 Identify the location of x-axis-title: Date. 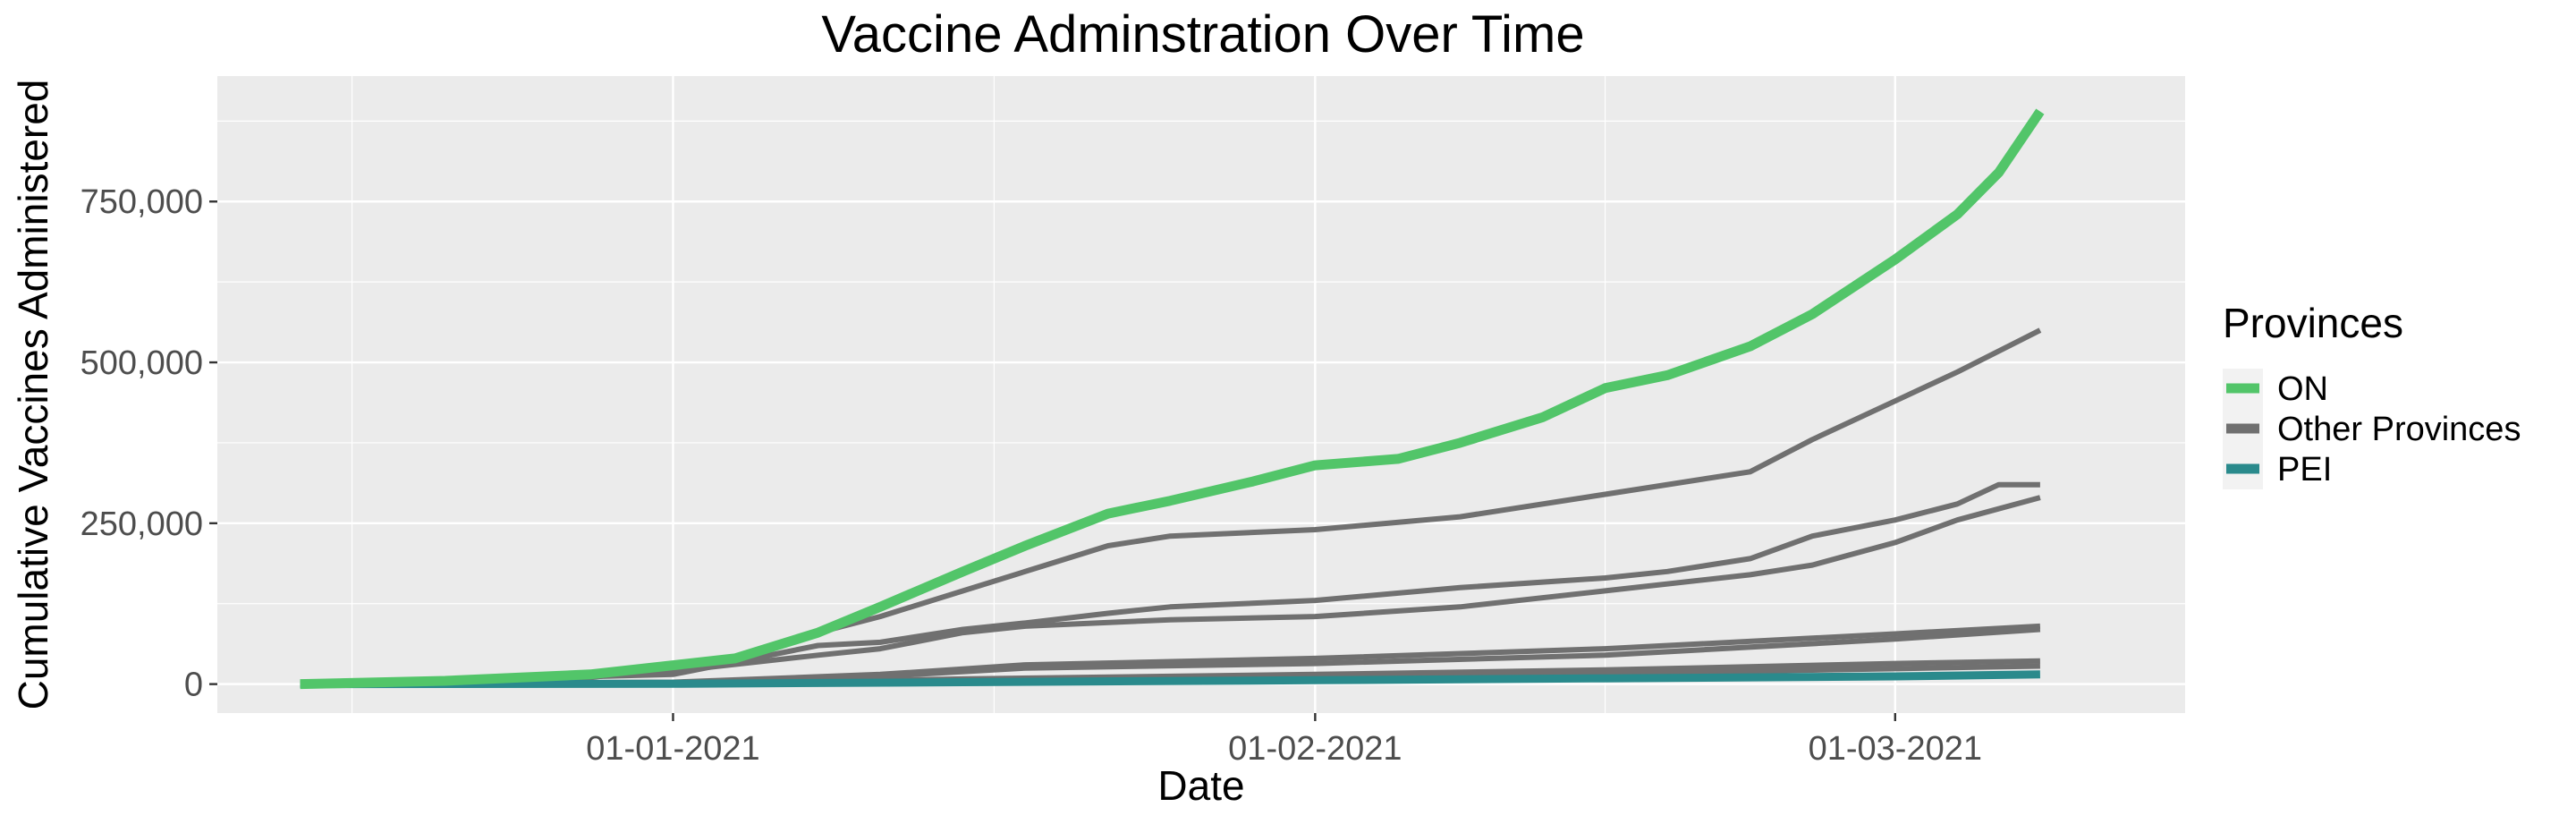
(1200, 785).